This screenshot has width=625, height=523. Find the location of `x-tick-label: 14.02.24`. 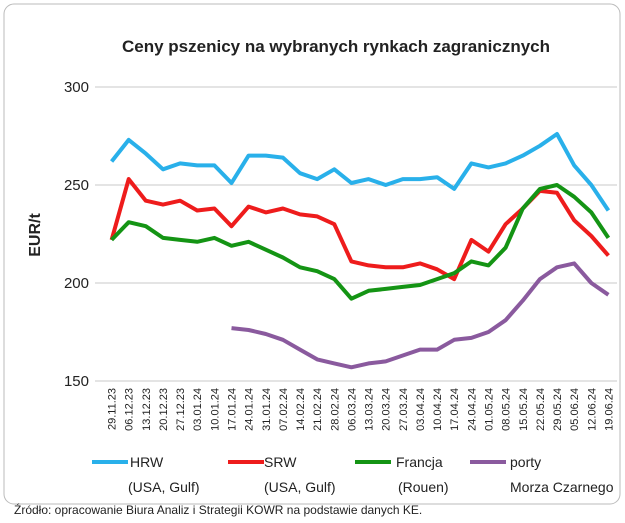

x-tick-label: 14.02.24 is located at coordinates (301, 409).